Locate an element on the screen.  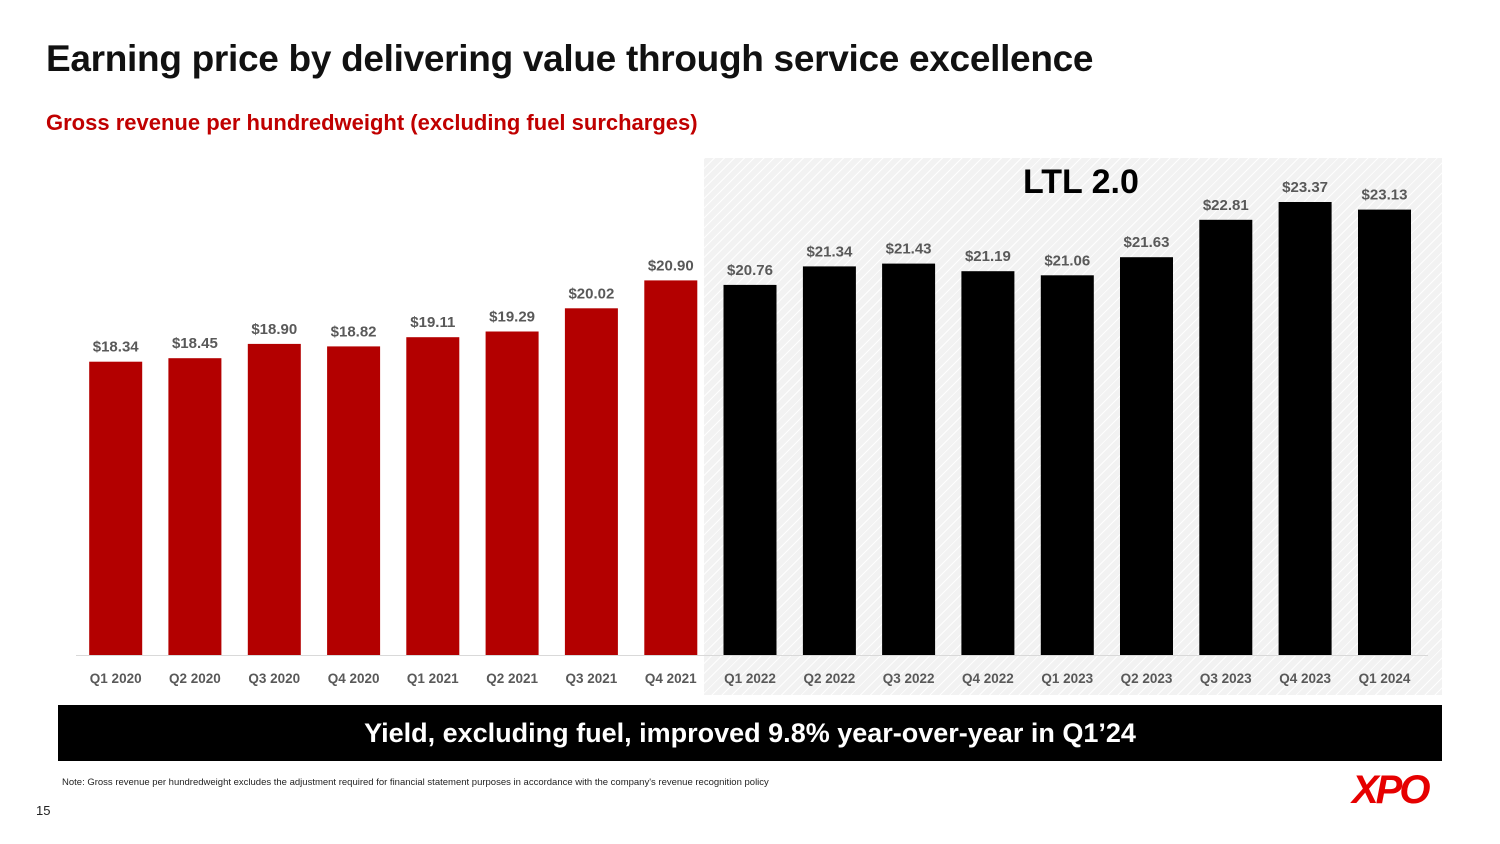
data-label: $20.90 is located at coordinates (671, 265).